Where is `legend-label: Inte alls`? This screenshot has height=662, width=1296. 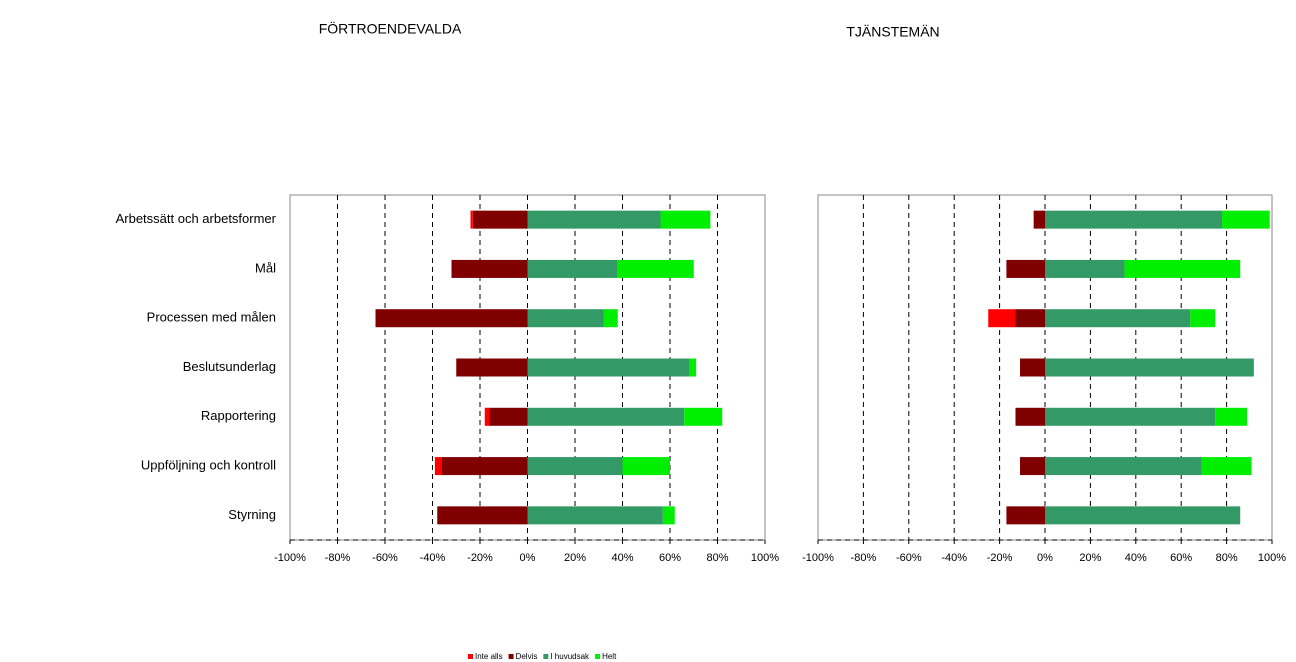 legend-label: Inte alls is located at coordinates (489, 656).